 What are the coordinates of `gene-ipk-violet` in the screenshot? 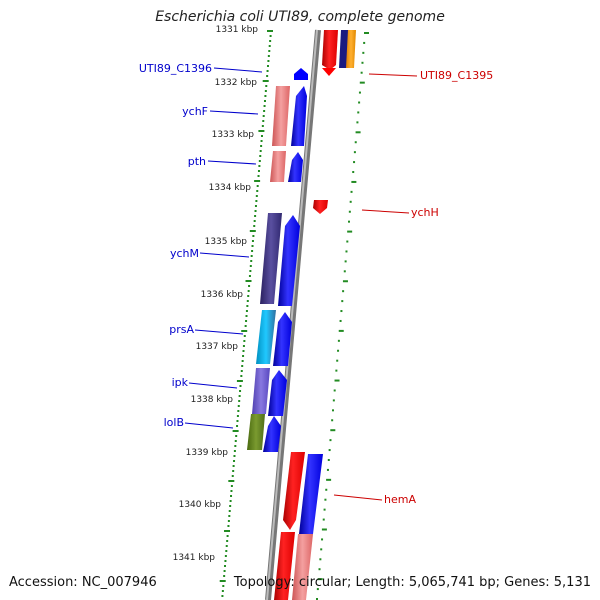 It's located at (261, 391).